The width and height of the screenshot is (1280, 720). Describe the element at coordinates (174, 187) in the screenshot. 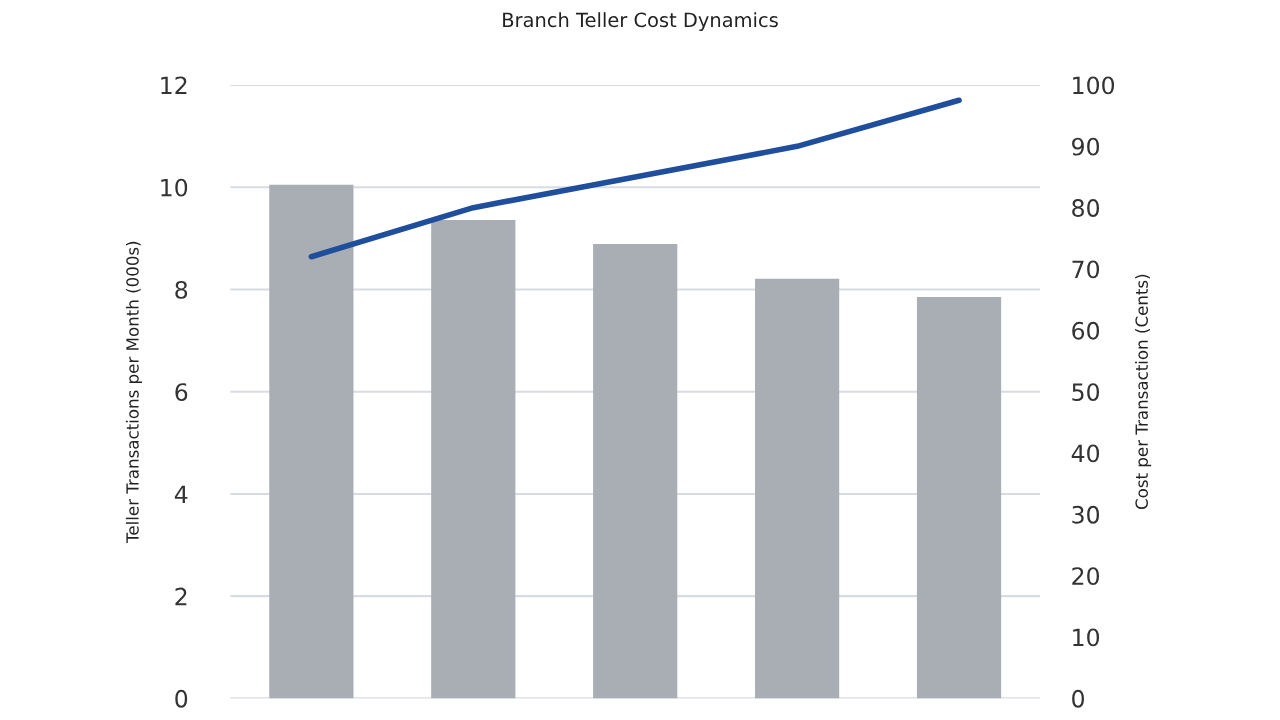

I see `y-tick-label: 10` at that location.